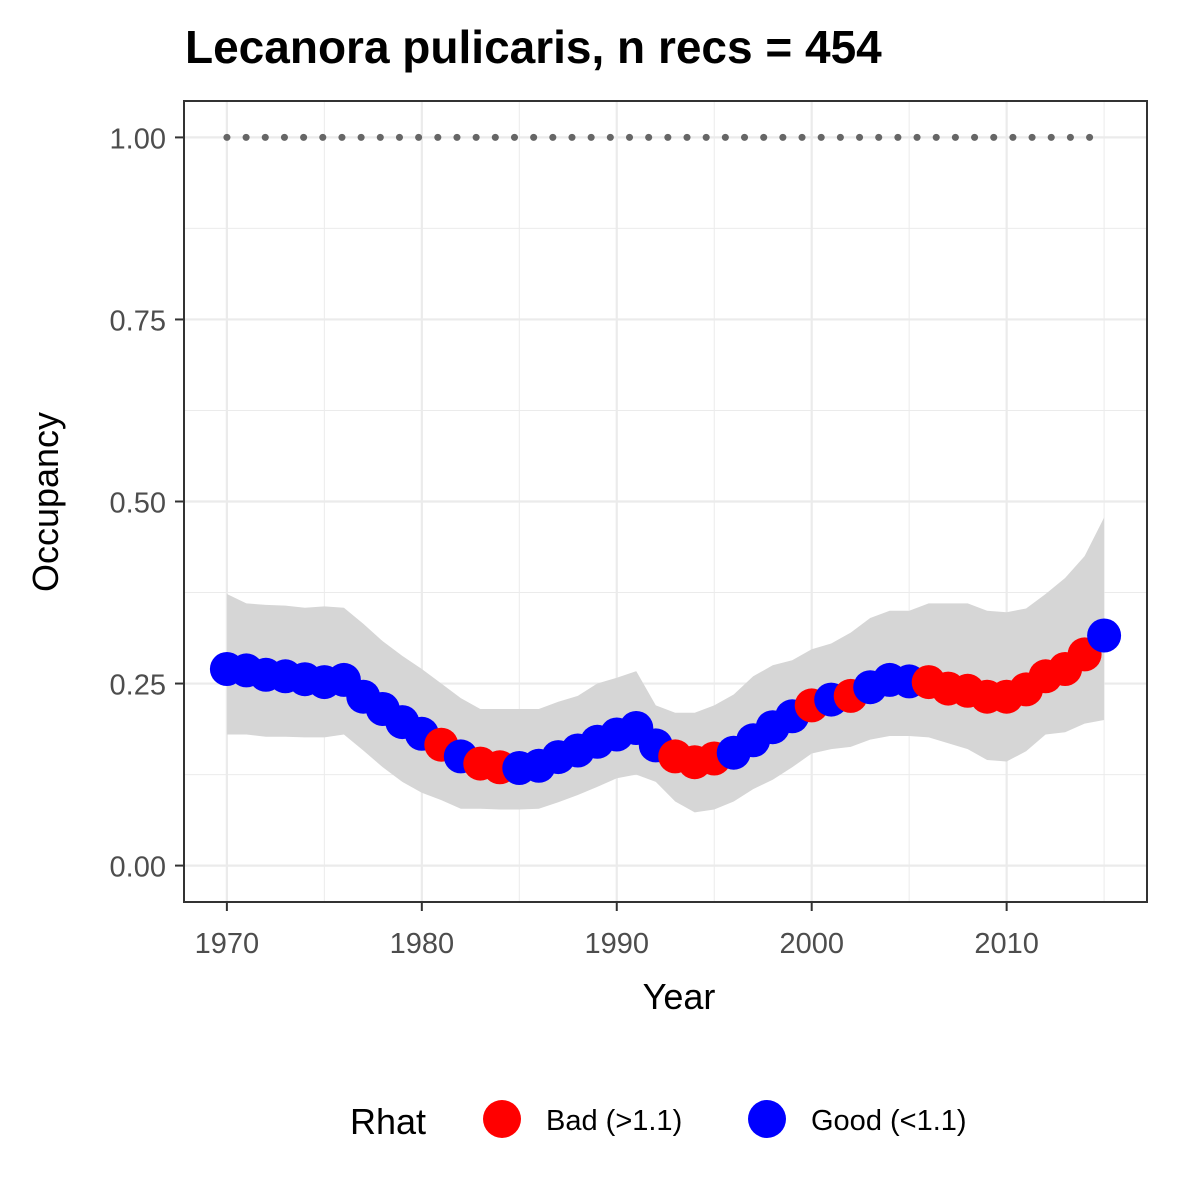 Image resolution: width=1200 pixels, height=1200 pixels. Describe the element at coordinates (45, 502) in the screenshot. I see `y-axis-title: Occupancy` at that location.